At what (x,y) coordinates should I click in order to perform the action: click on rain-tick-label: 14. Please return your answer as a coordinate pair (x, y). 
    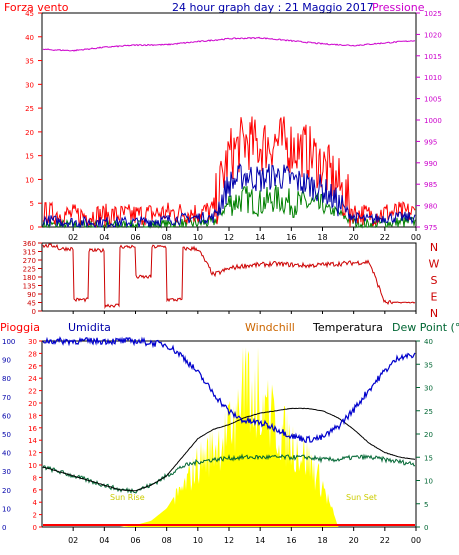
    Looking at the image, I should click on (32, 441).